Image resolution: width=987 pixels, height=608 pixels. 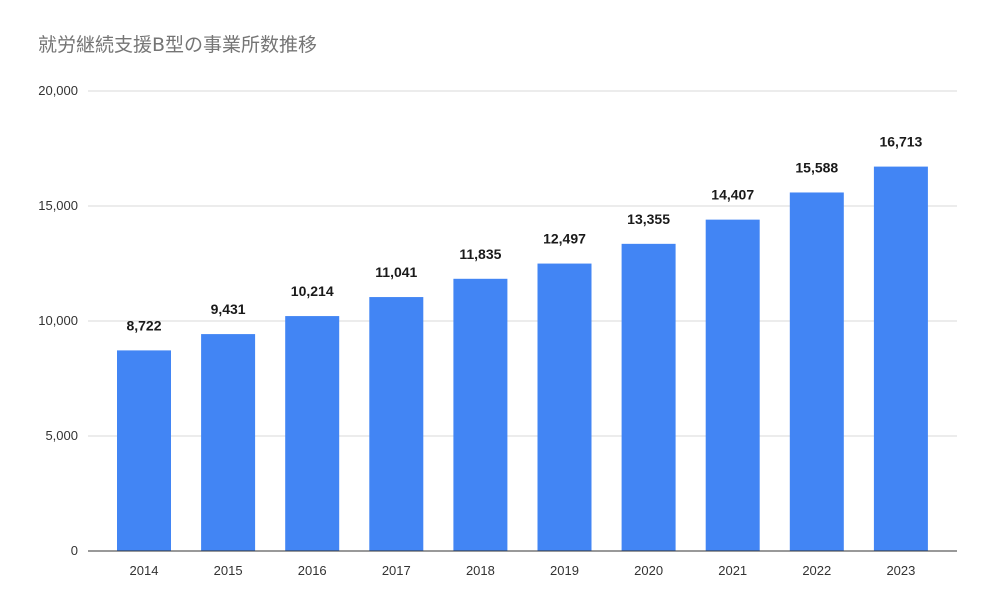 What do you see at coordinates (816, 570) in the screenshot?
I see `x-tick-label: 2022` at bounding box center [816, 570].